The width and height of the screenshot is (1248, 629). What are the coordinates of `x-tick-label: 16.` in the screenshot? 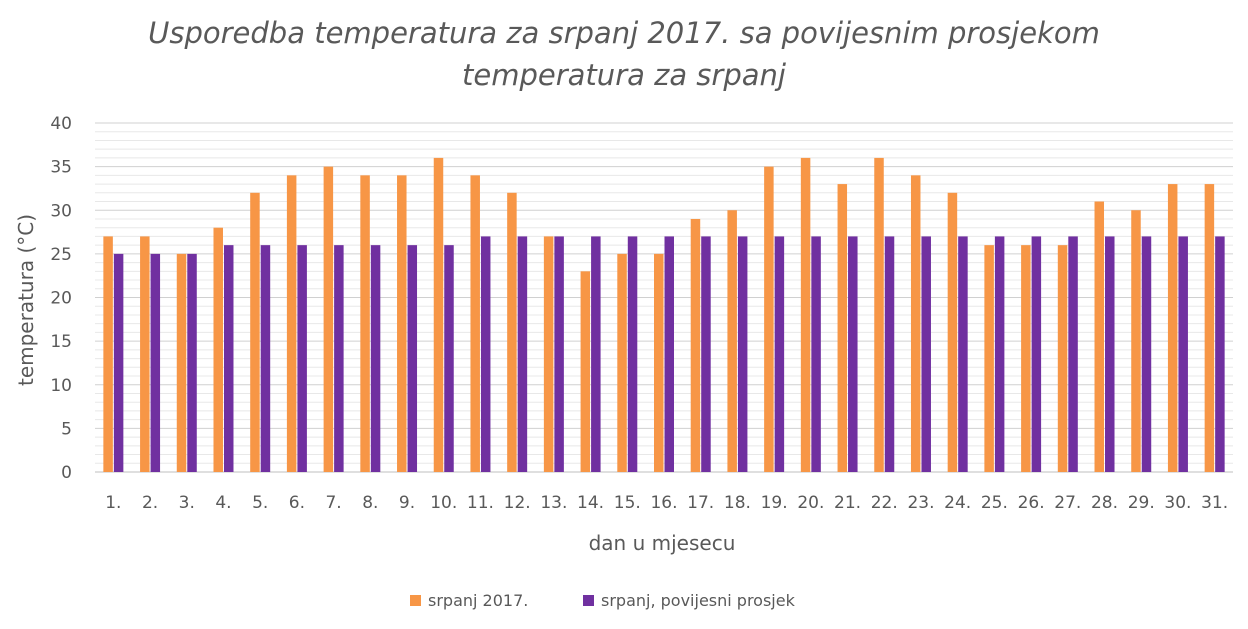 It's located at (663, 503).